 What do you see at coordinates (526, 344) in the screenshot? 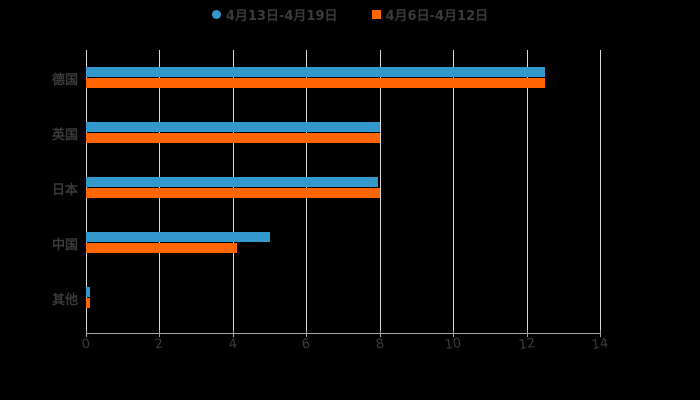
I see `x-axis-tick-label: 12` at bounding box center [526, 344].